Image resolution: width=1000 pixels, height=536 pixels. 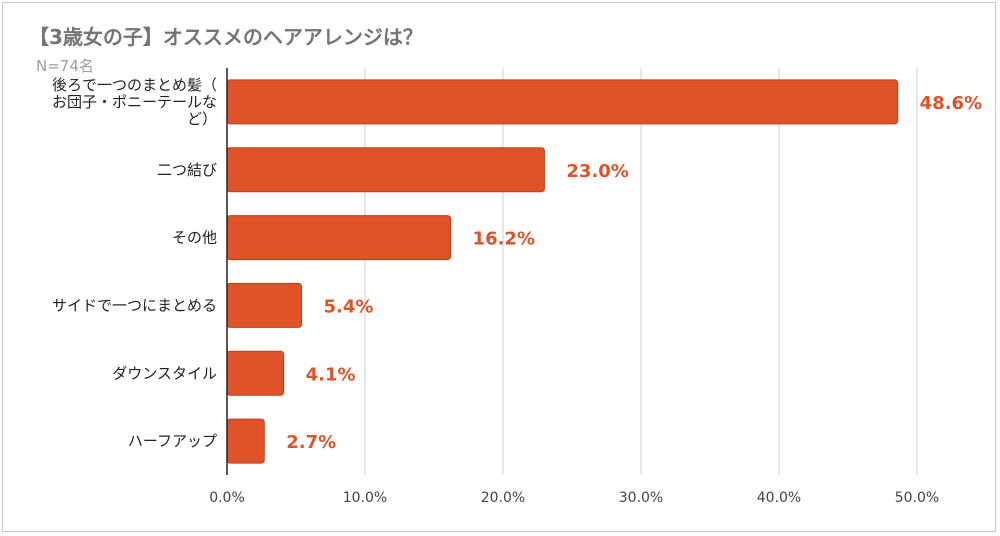 What do you see at coordinates (503, 498) in the screenshot?
I see `x-tick-label: 20.0%` at bounding box center [503, 498].